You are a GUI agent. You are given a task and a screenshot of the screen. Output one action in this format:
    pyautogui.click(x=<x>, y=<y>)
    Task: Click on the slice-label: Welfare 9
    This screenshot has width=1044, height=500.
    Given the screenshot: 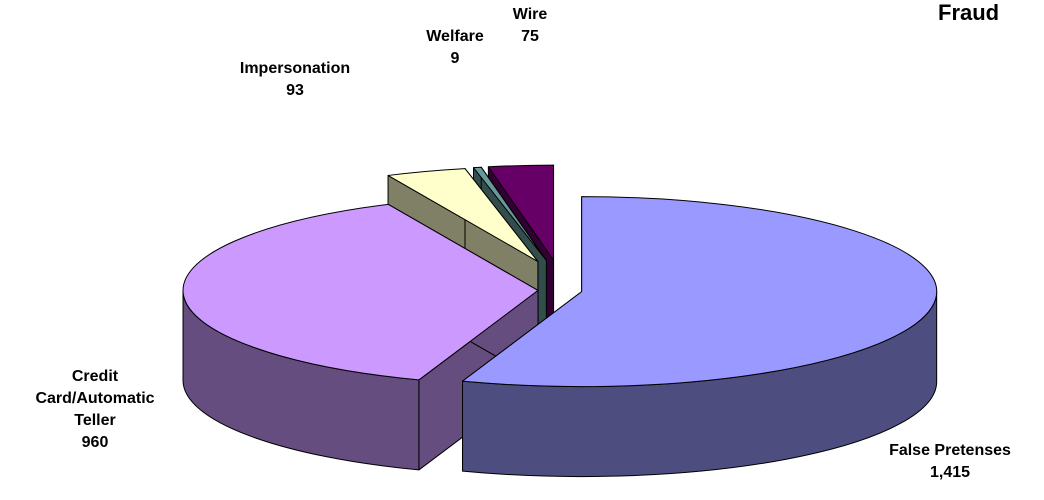 What is the action you would take?
    pyautogui.click(x=455, y=48)
    